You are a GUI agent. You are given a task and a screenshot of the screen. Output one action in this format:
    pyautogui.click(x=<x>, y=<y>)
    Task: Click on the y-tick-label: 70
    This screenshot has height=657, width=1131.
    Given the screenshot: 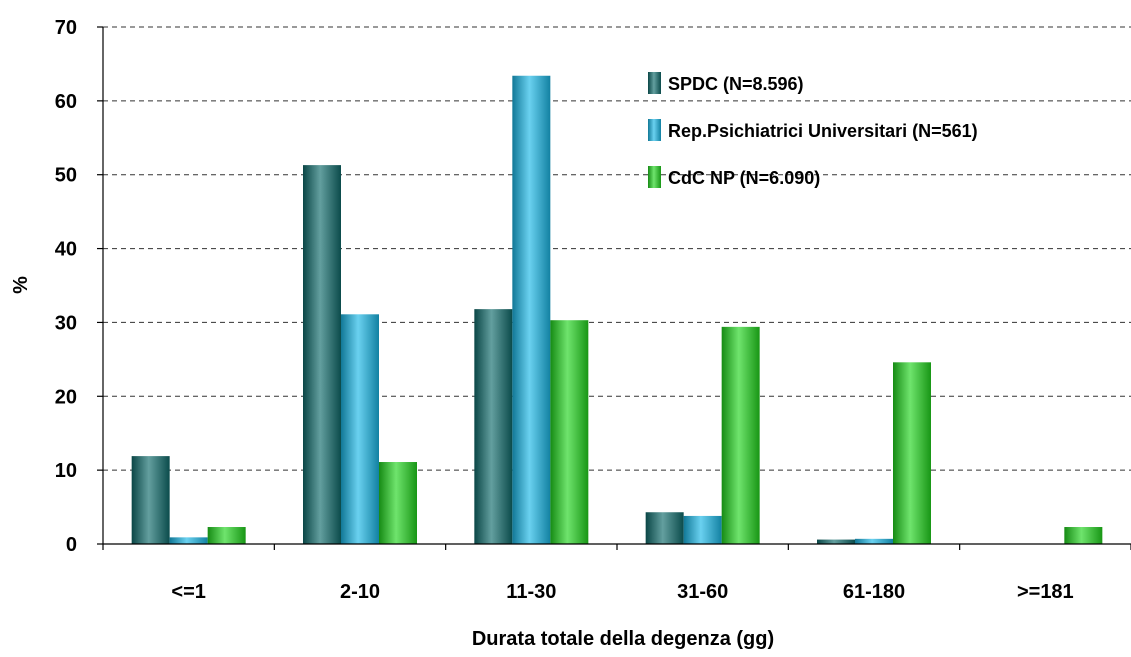 What is the action you would take?
    pyautogui.click(x=66, y=28)
    